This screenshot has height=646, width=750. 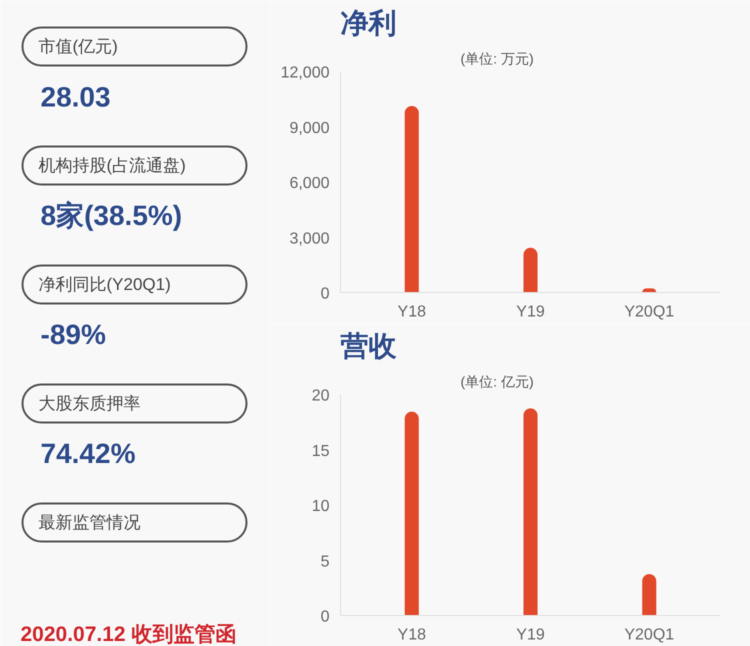 I want to click on text: 74.42%, so click(x=88, y=453).